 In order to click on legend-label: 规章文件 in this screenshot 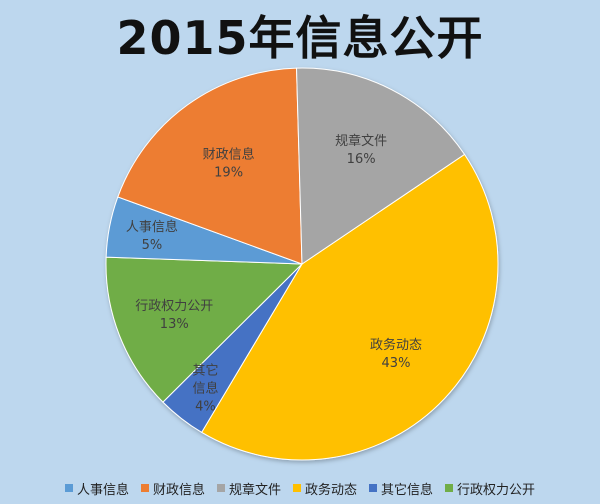, I will do `click(254, 490)`.